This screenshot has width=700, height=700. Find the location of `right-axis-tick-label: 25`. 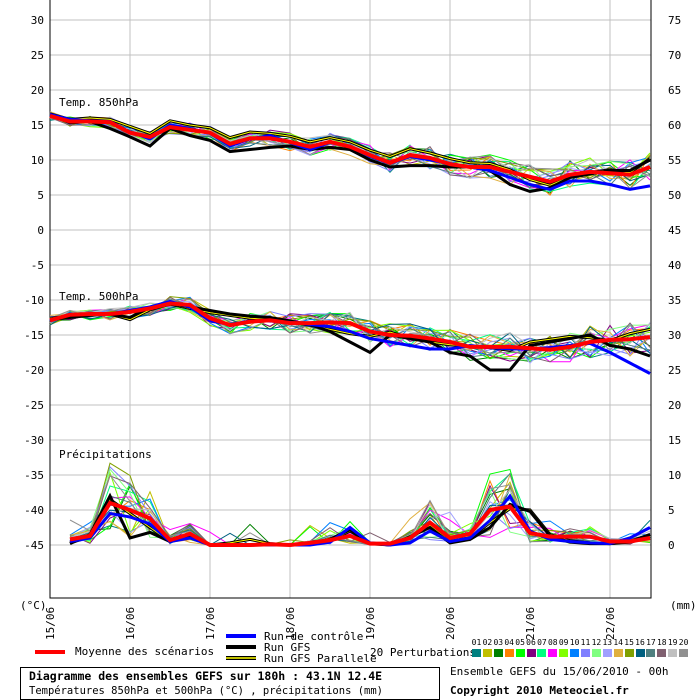

right-axis-tick-label: 25 is located at coordinates (674, 370).